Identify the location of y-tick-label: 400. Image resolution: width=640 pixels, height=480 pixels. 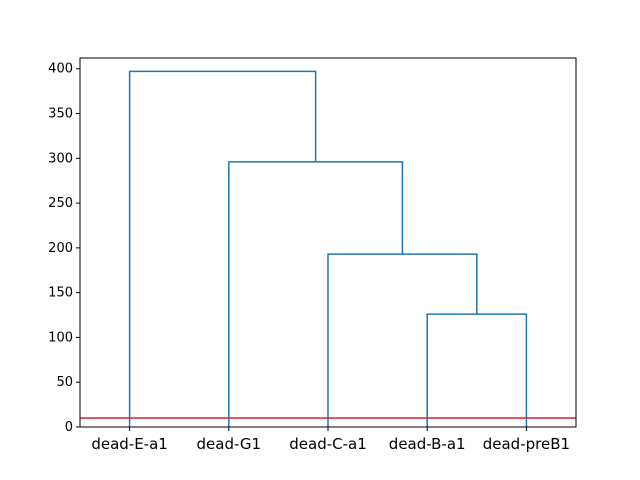
(60, 69).